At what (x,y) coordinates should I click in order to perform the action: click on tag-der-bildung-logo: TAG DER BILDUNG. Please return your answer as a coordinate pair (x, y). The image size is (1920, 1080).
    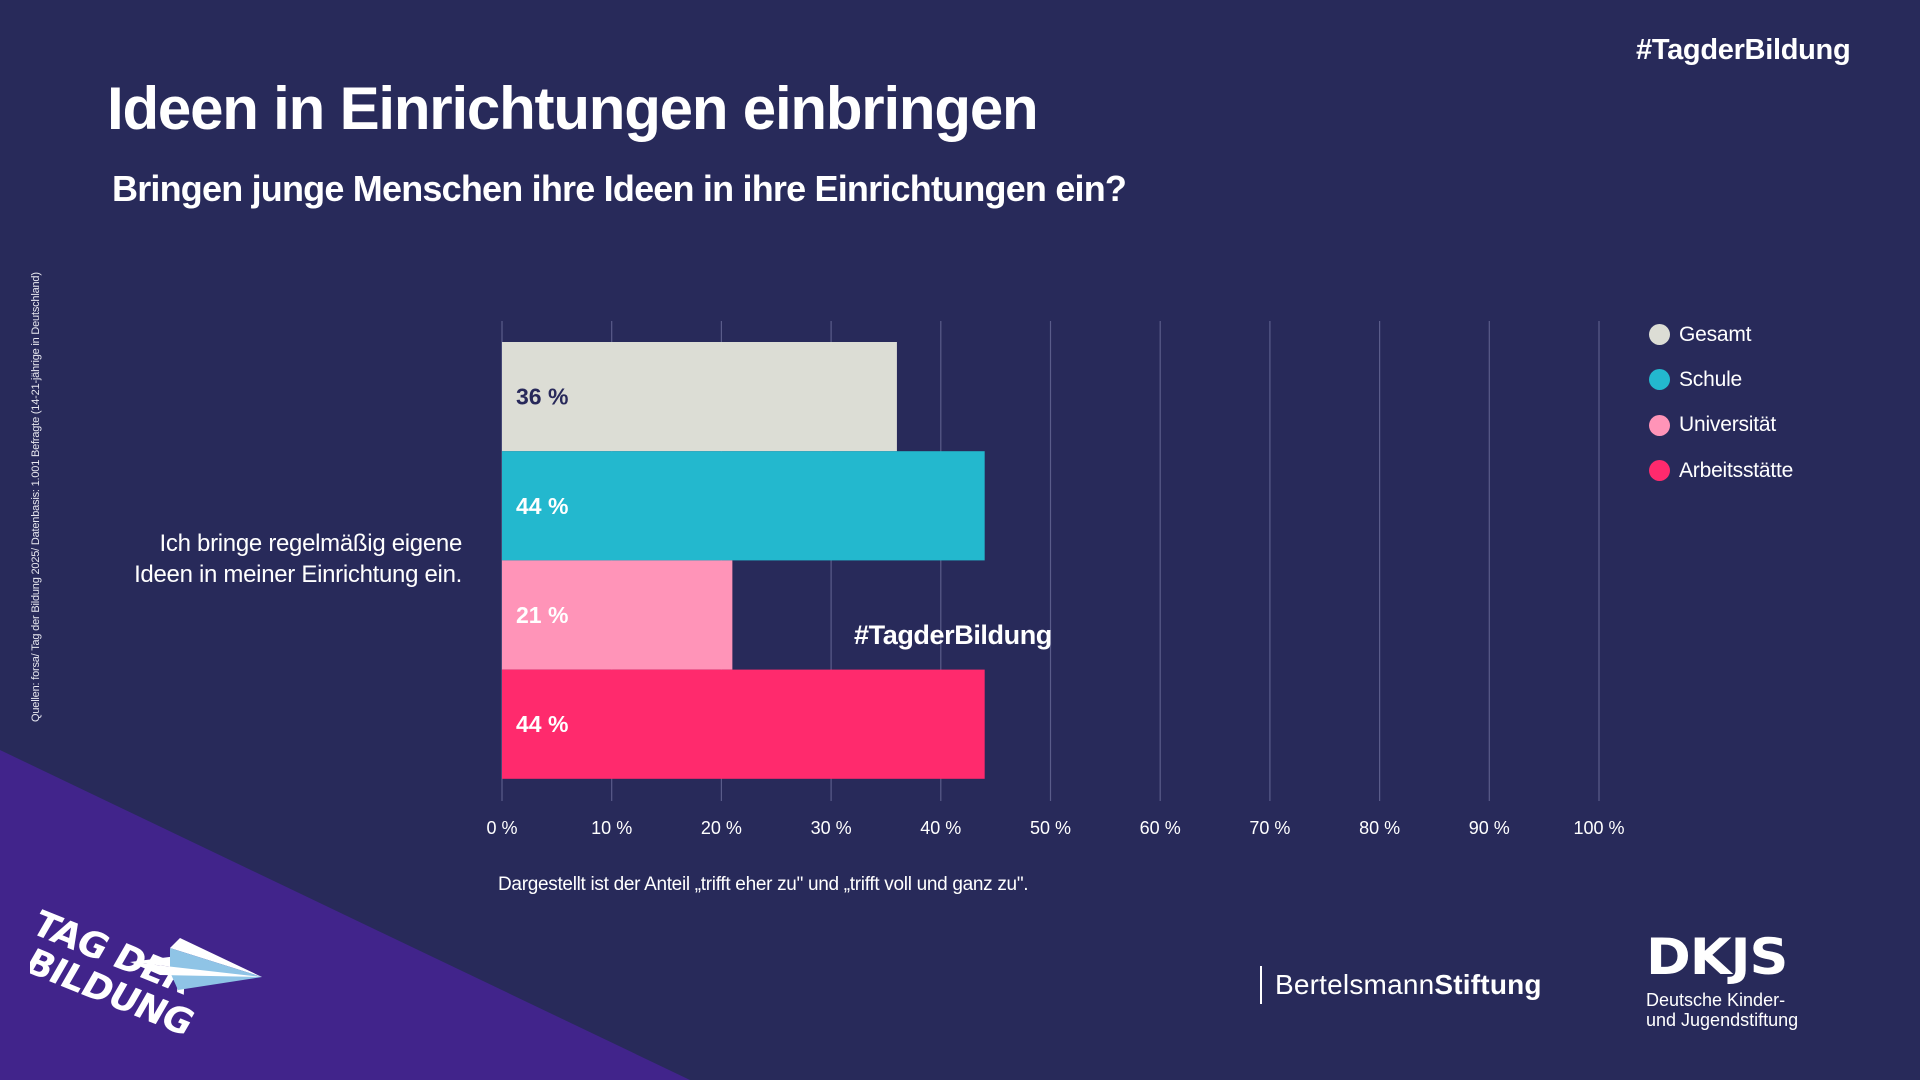
    Looking at the image, I should click on (146, 973).